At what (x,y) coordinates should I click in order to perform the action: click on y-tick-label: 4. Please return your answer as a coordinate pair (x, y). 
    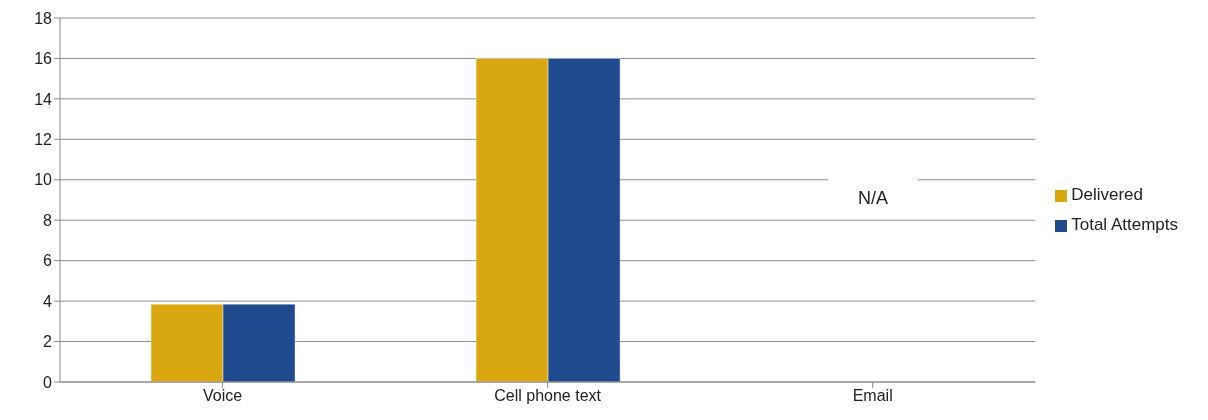
    Looking at the image, I should click on (48, 301).